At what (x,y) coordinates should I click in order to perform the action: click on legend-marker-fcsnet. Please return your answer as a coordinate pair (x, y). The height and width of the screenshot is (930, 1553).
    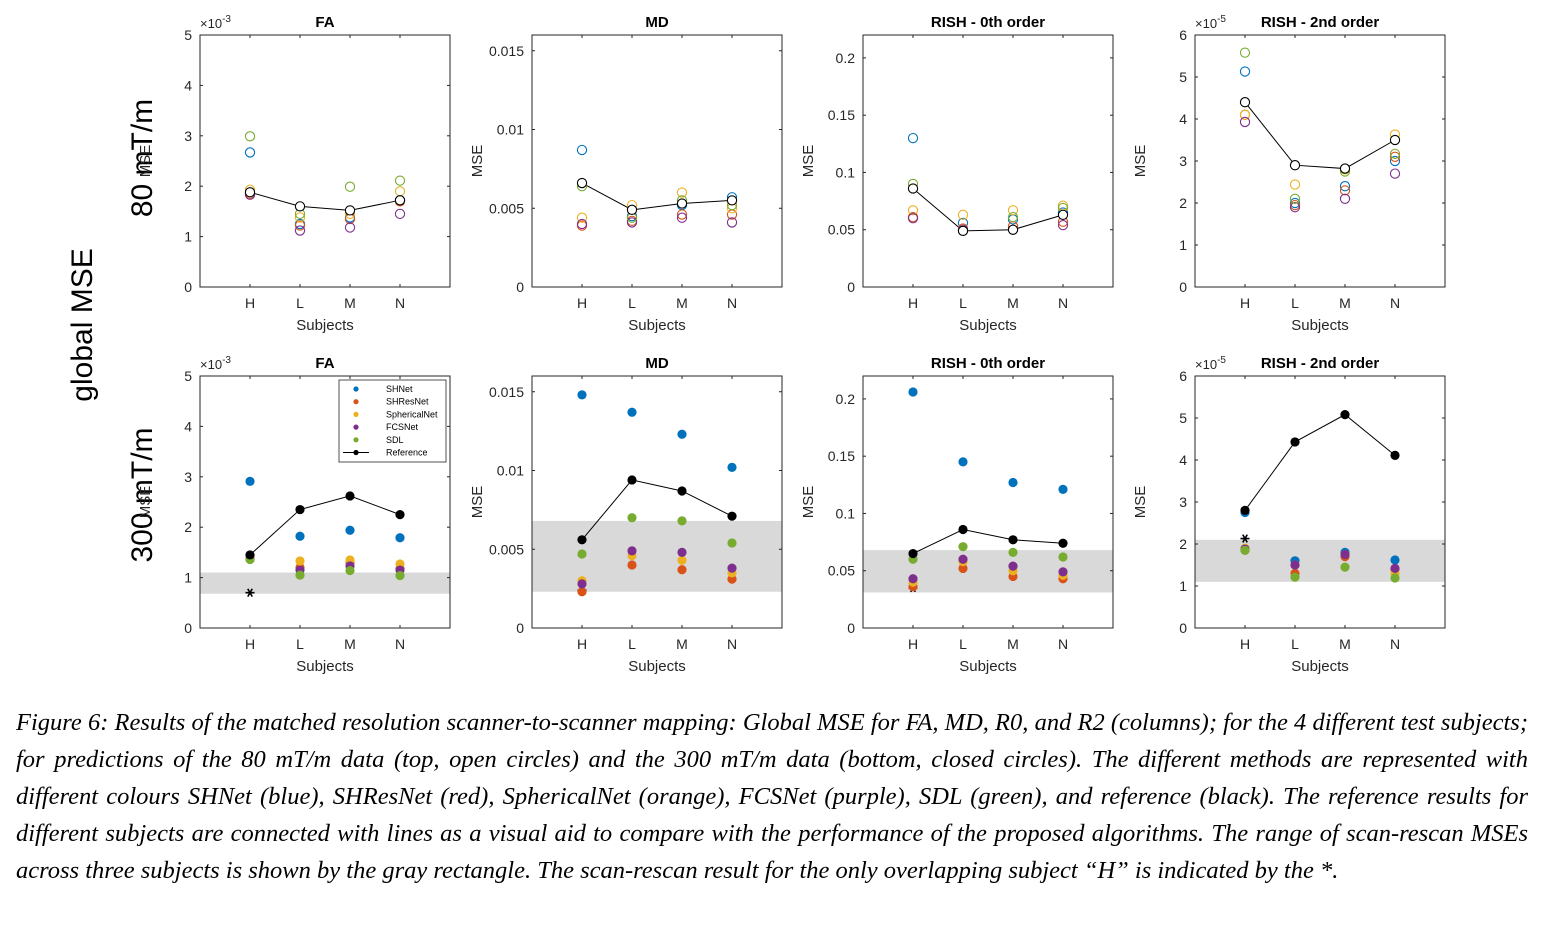
    Looking at the image, I should click on (356, 427).